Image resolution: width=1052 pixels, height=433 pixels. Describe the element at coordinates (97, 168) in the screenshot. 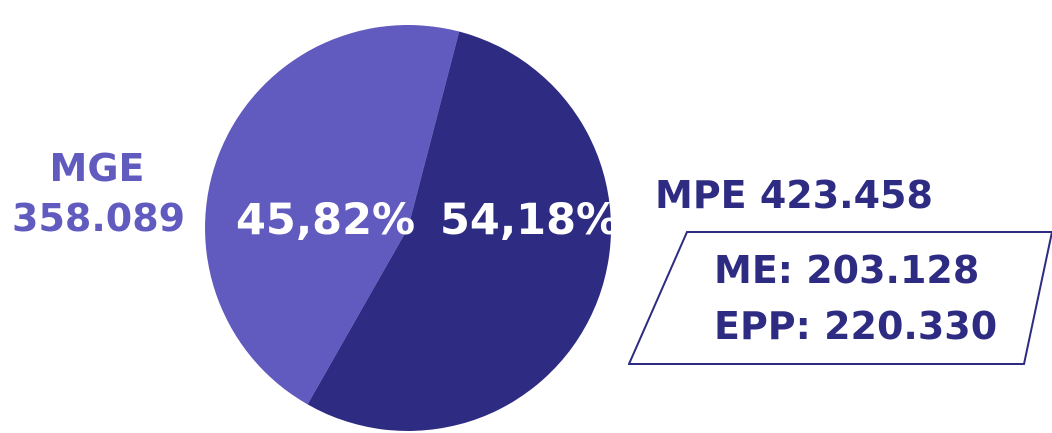

I see `mge-name: MGE` at that location.